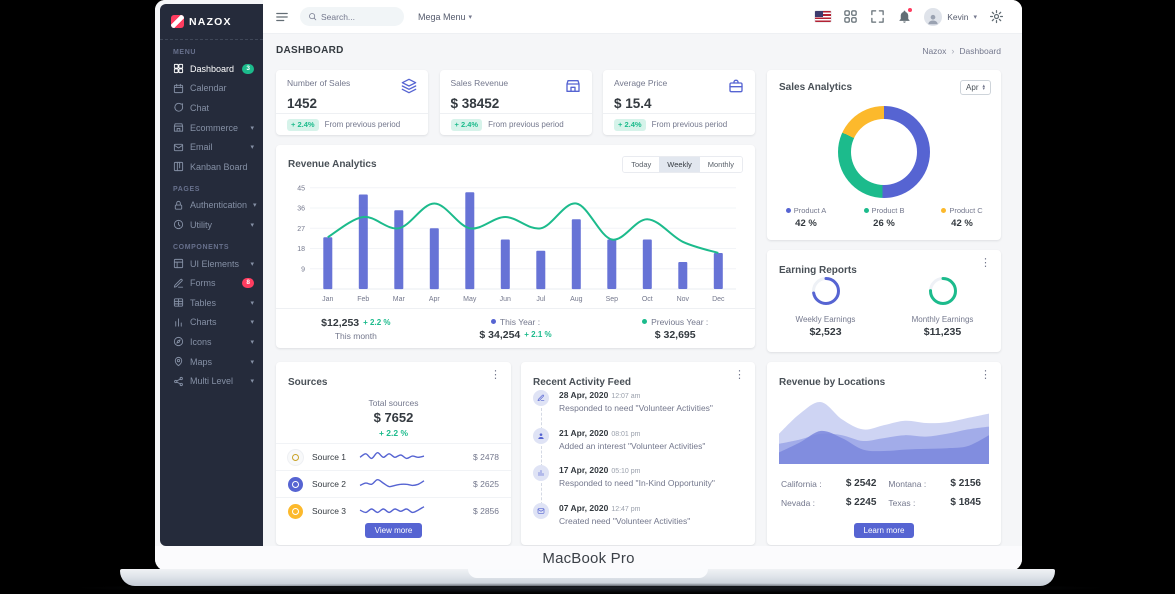  What do you see at coordinates (944, 210) in the screenshot?
I see `legend-dot` at bounding box center [944, 210].